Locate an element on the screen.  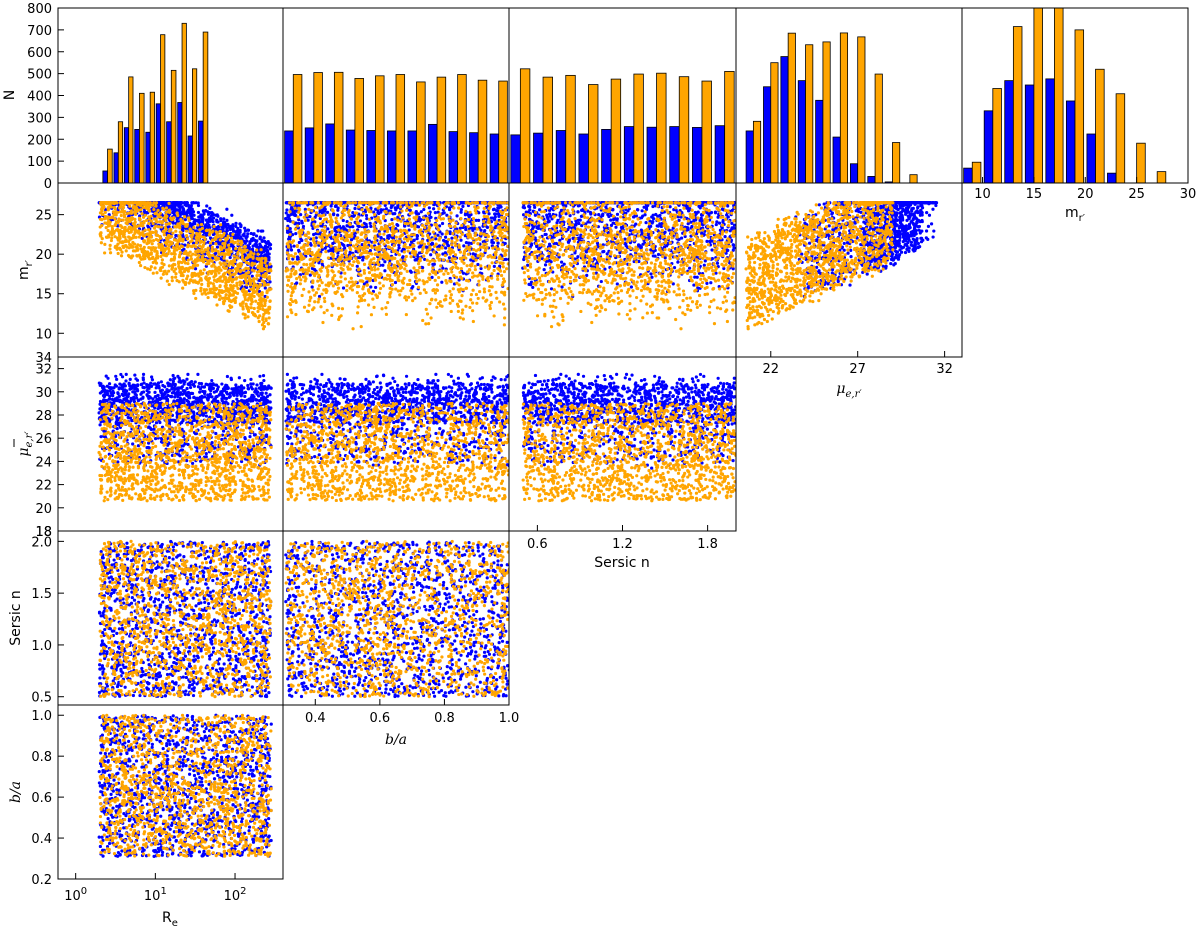
m-x-label: mr′ is located at coordinates (1075, 214).